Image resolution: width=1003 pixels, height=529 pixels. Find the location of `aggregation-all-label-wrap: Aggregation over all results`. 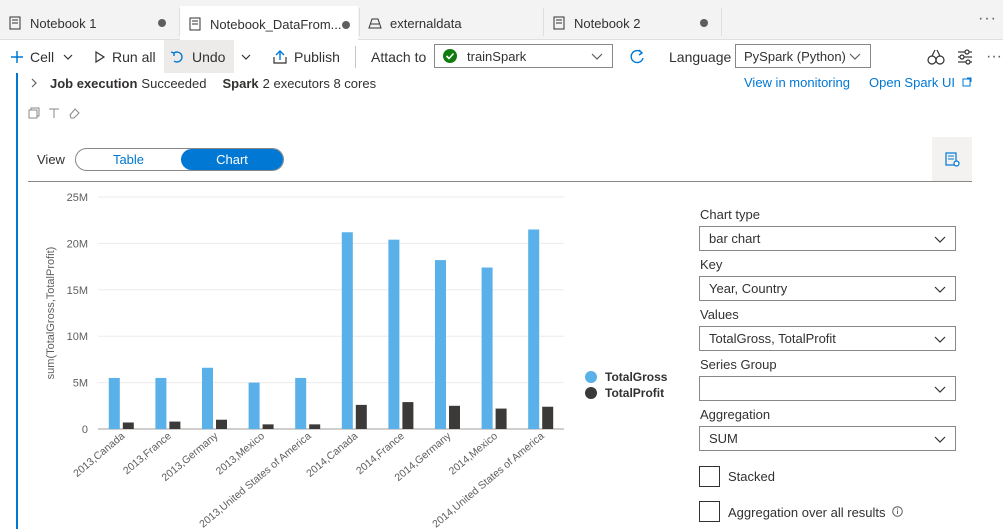

aggregation-all-label-wrap: Aggregation over all results is located at coordinates (815, 512).